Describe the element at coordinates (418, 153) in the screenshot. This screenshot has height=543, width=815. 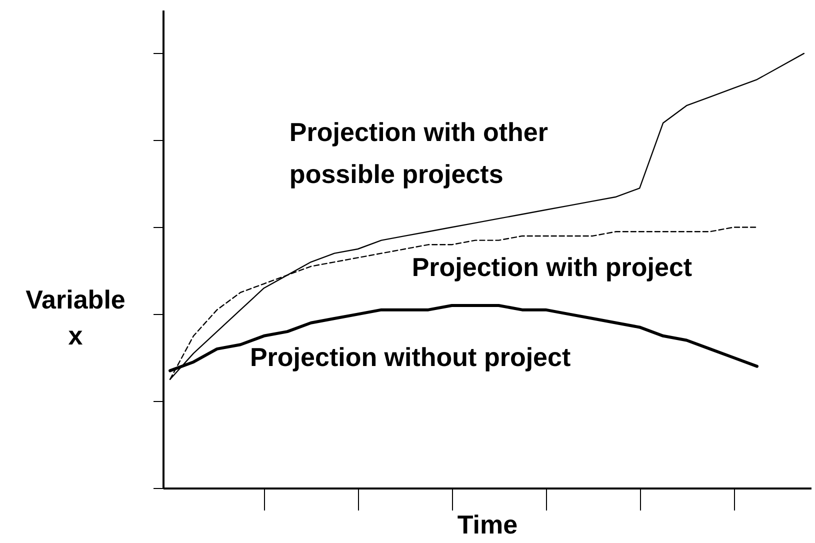
I see `series-label: Projection with other possible projects` at that location.